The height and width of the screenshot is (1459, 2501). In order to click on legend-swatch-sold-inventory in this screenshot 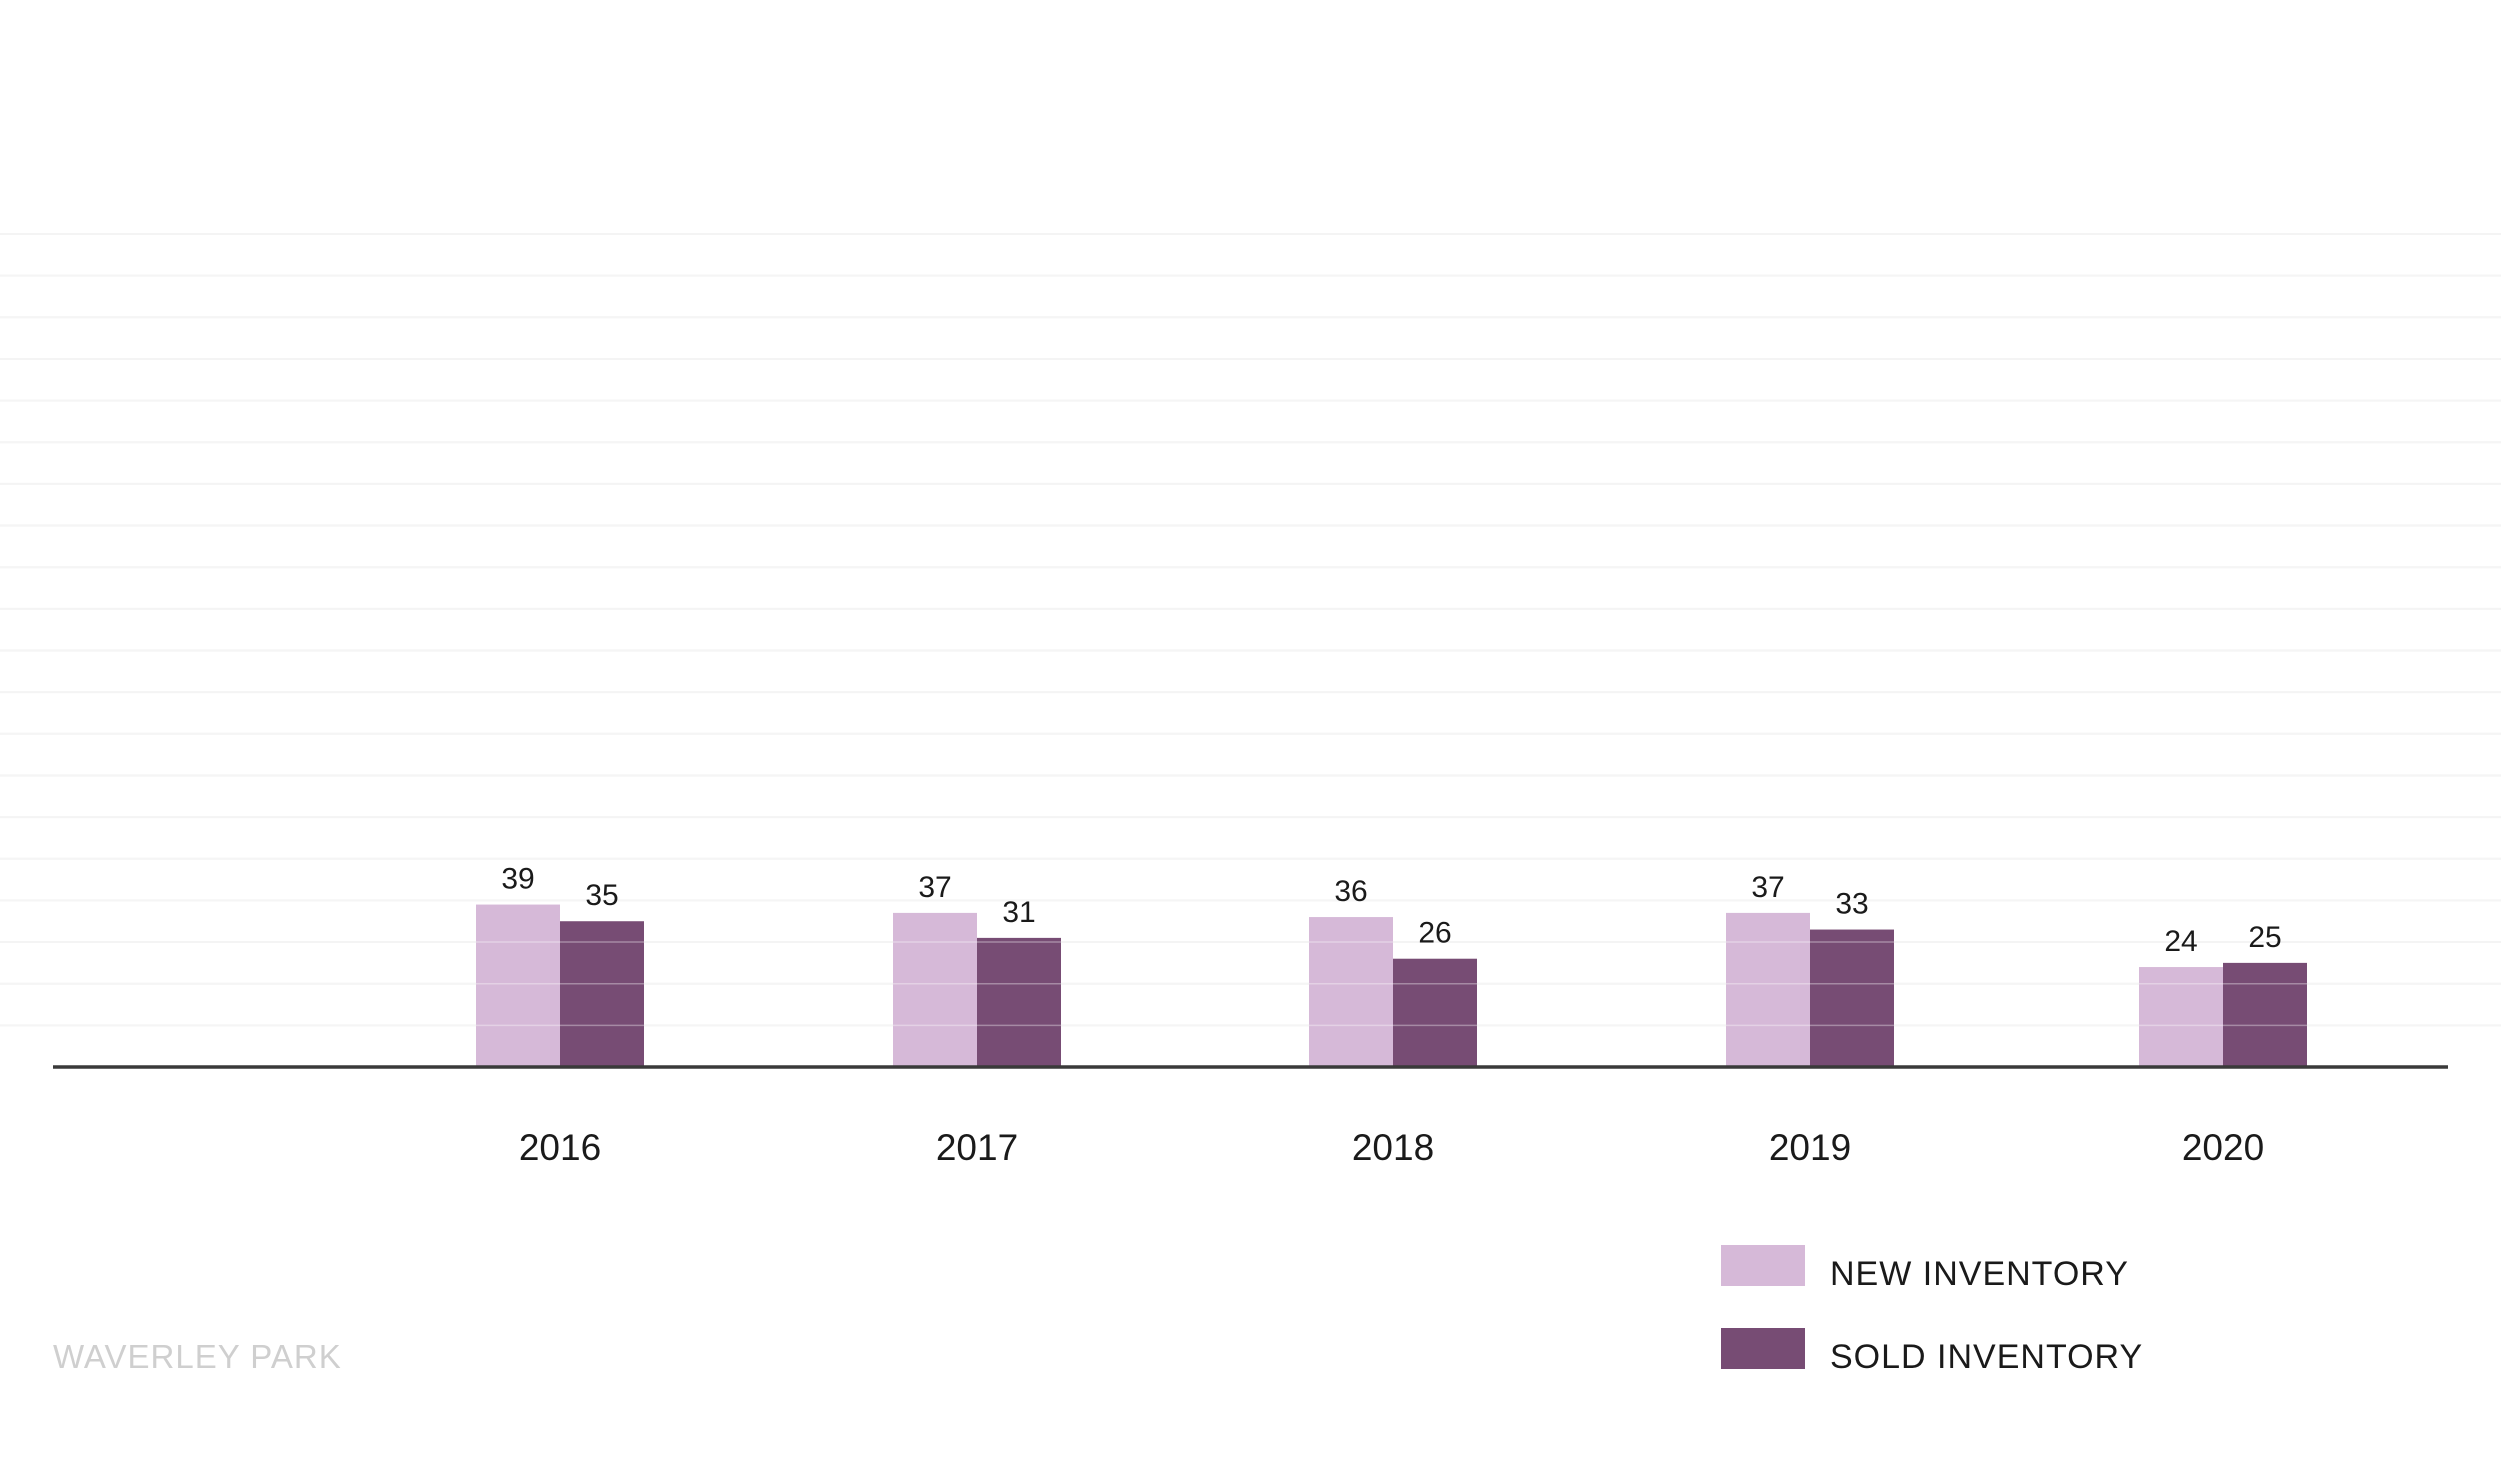, I will do `click(1763, 1348)`.